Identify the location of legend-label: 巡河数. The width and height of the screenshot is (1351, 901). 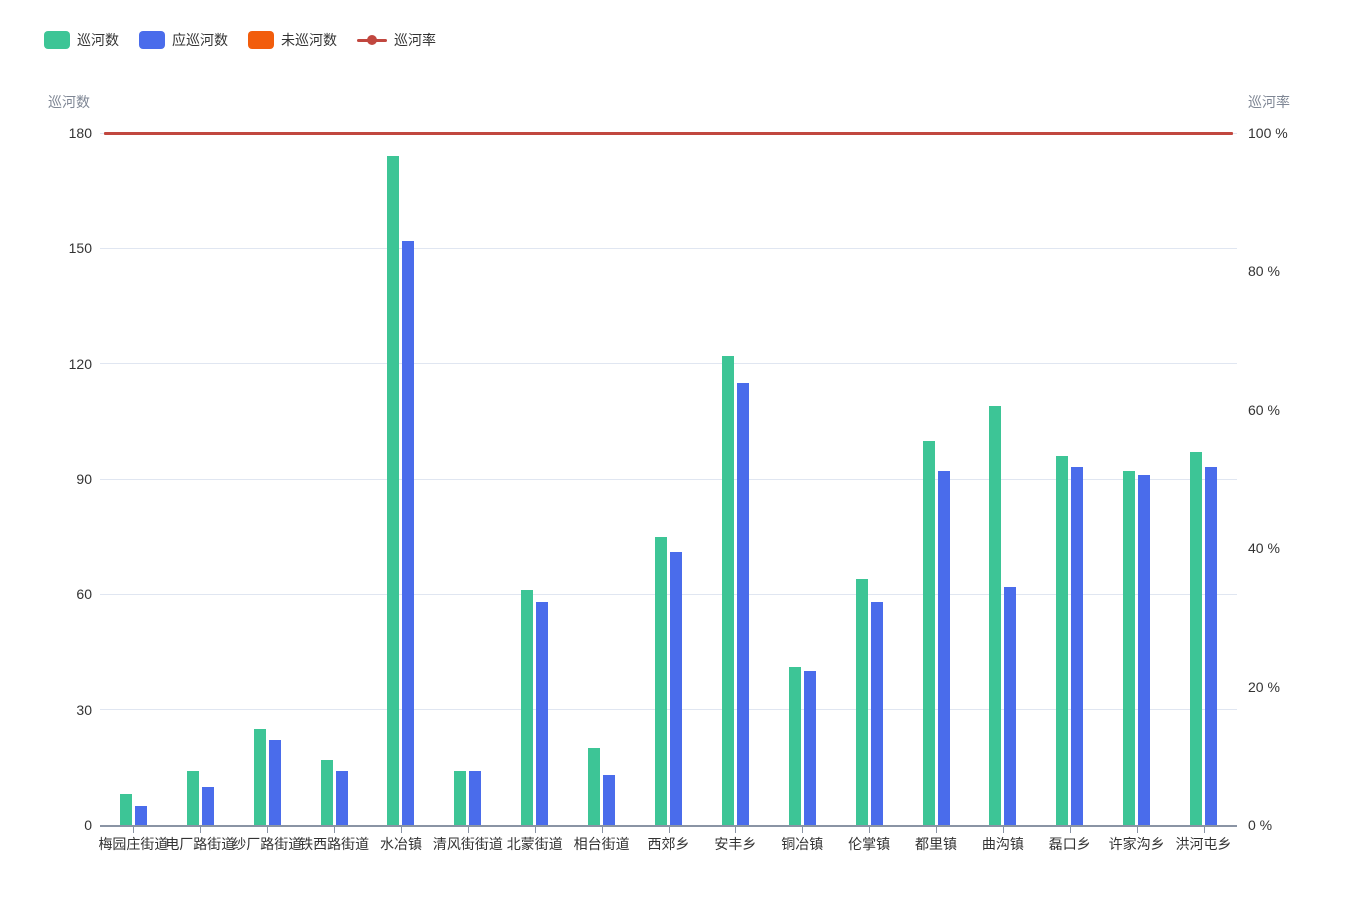
(98, 40).